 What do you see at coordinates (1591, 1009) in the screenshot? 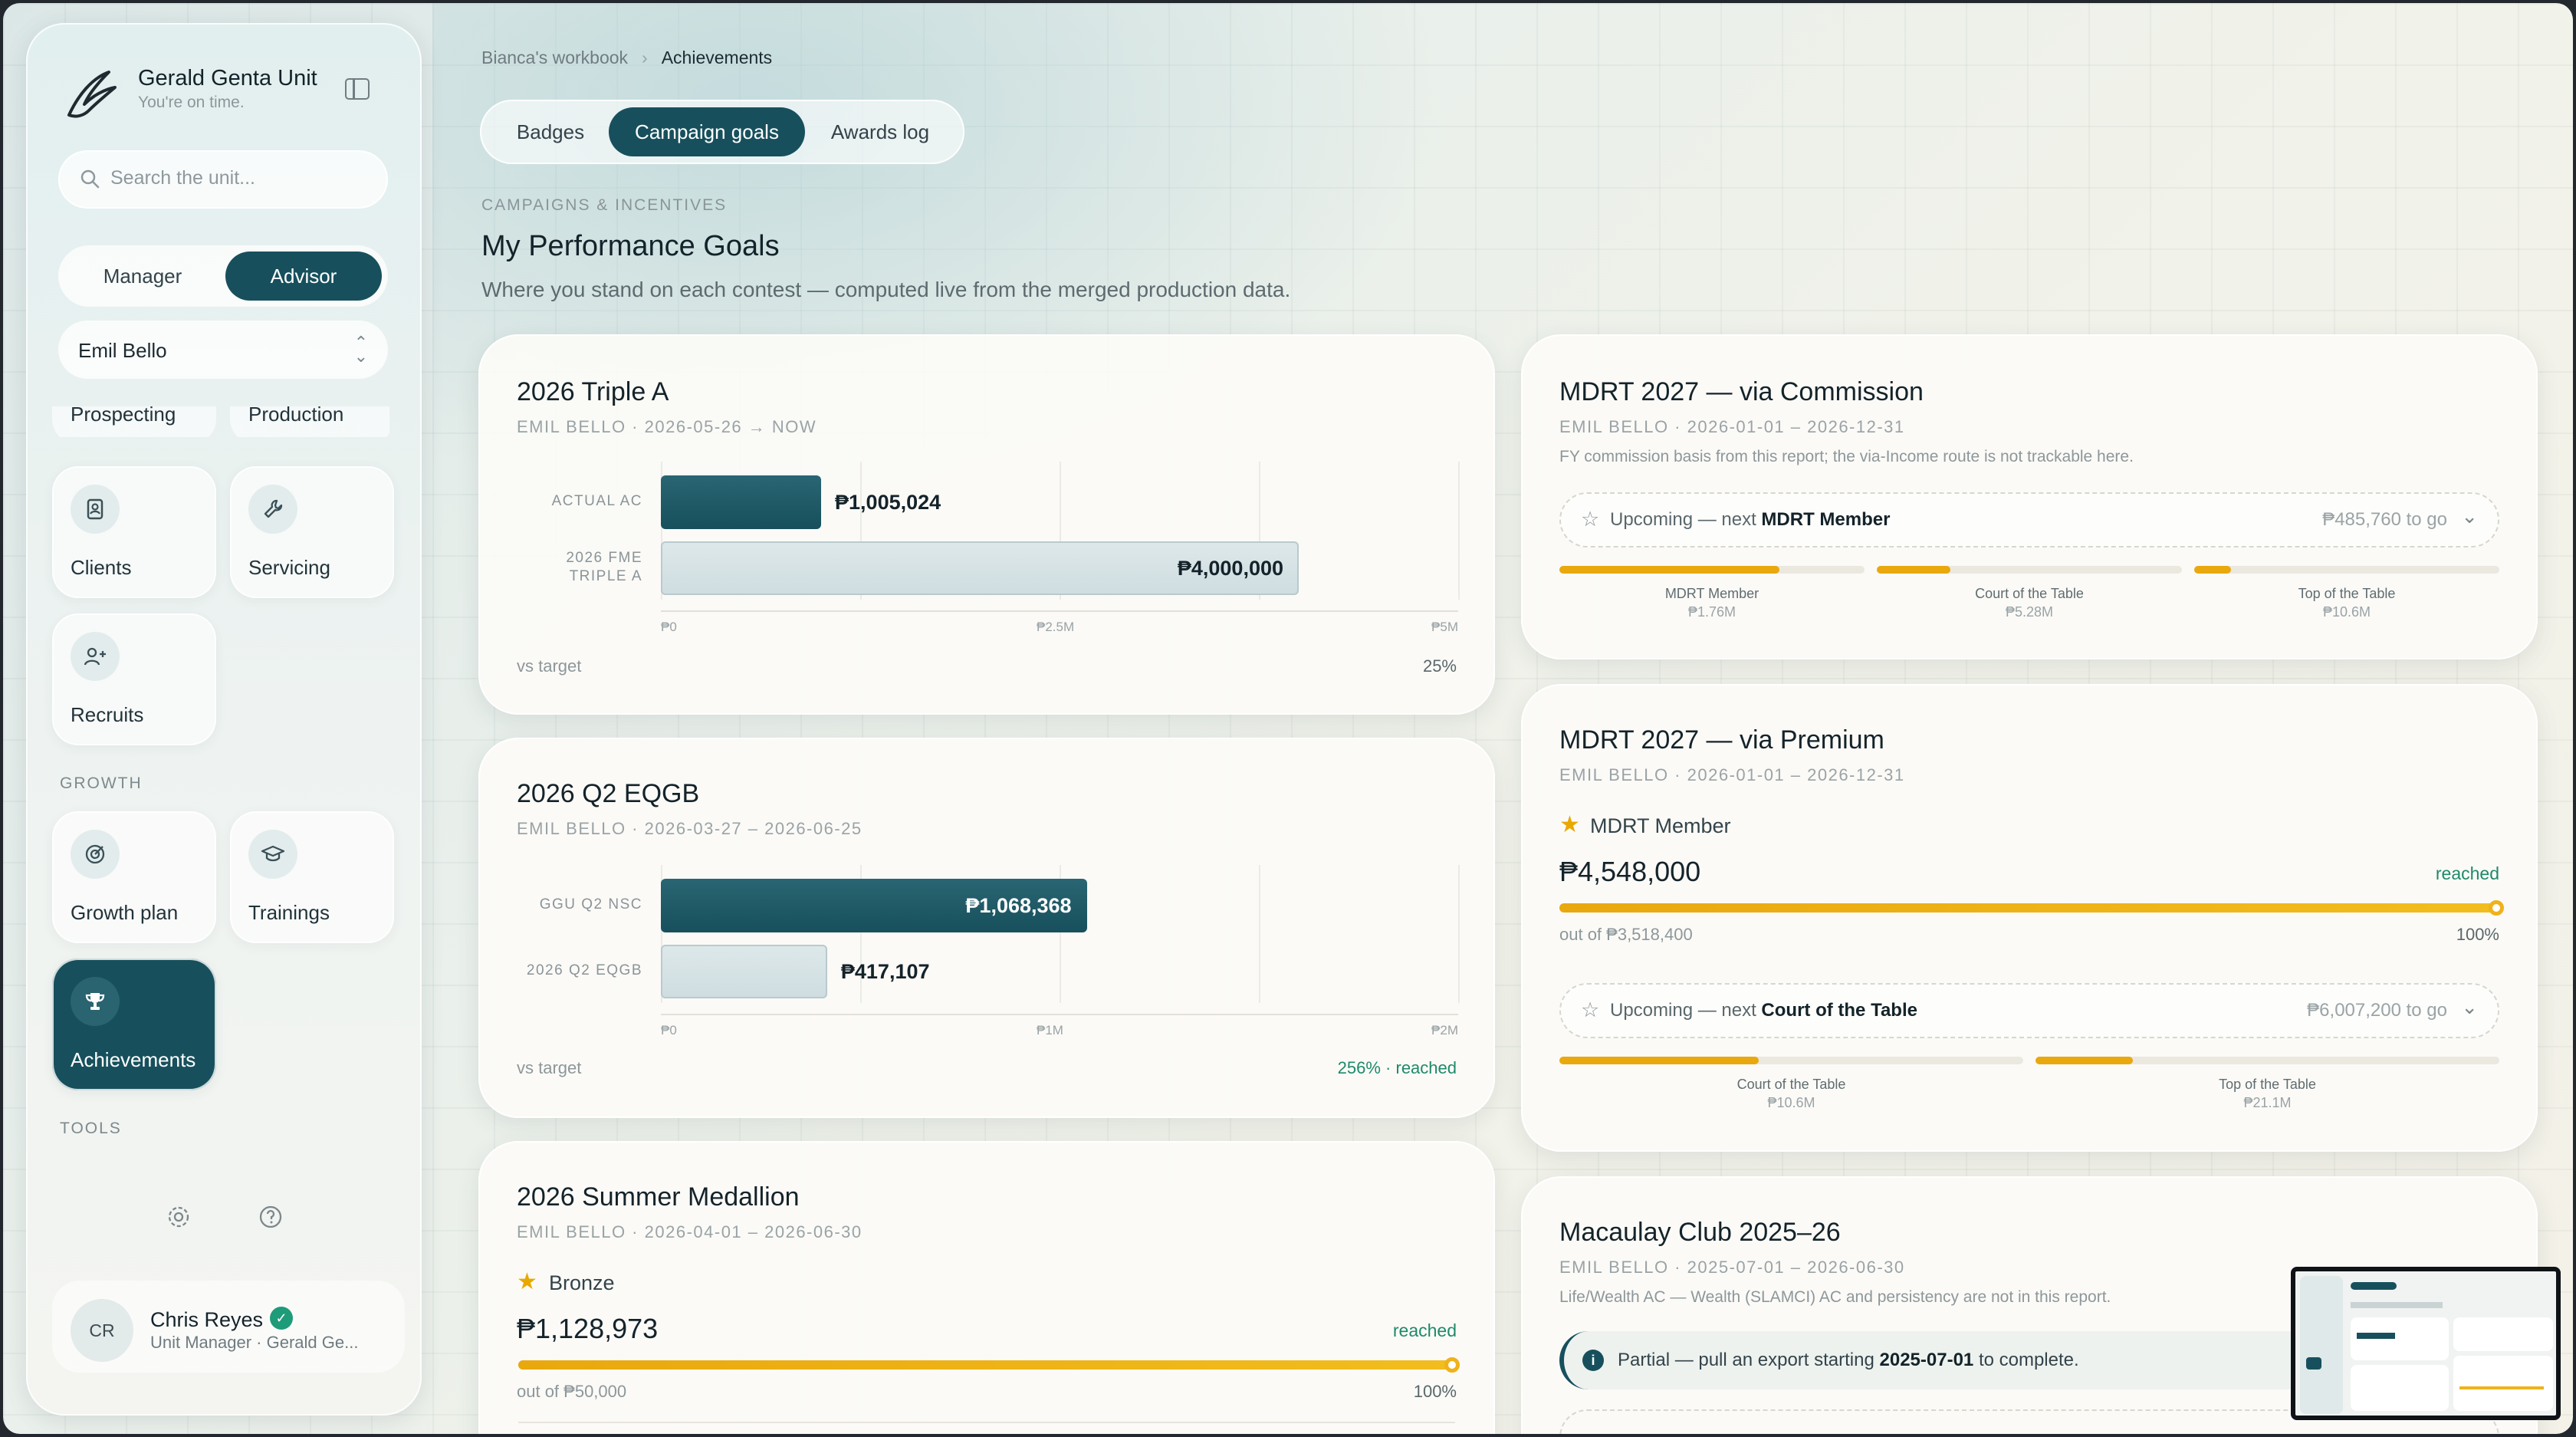
I see `star-outline-icon: ☆` at bounding box center [1591, 1009].